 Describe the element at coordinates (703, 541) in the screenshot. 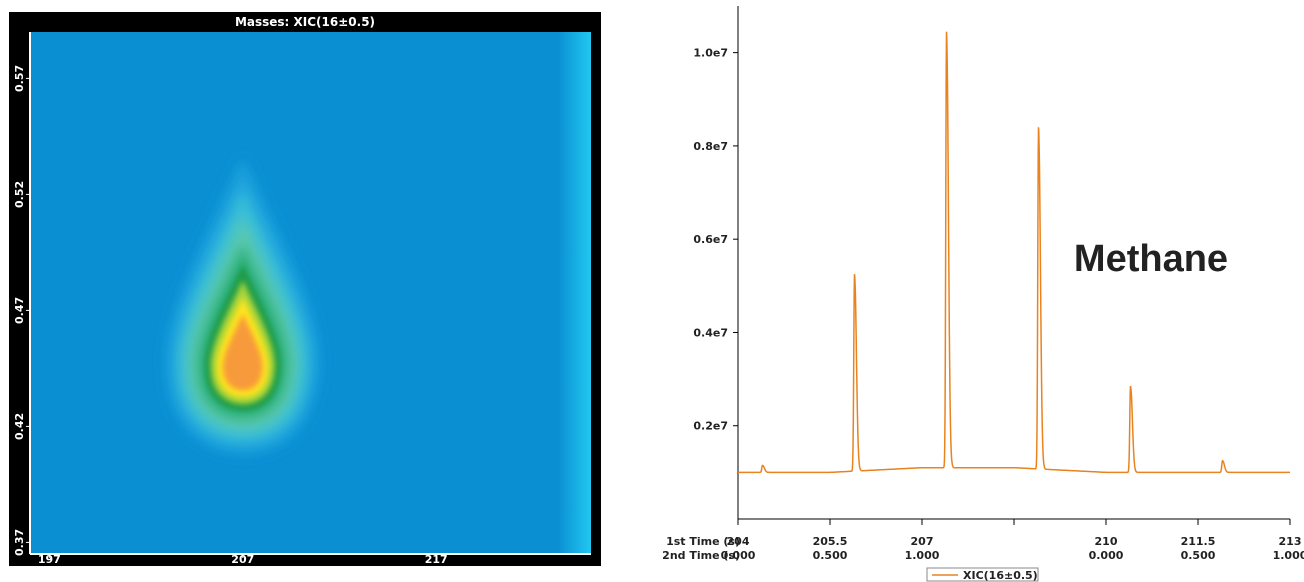

I see `x-axis-row1-label: 1st Time (s)` at that location.